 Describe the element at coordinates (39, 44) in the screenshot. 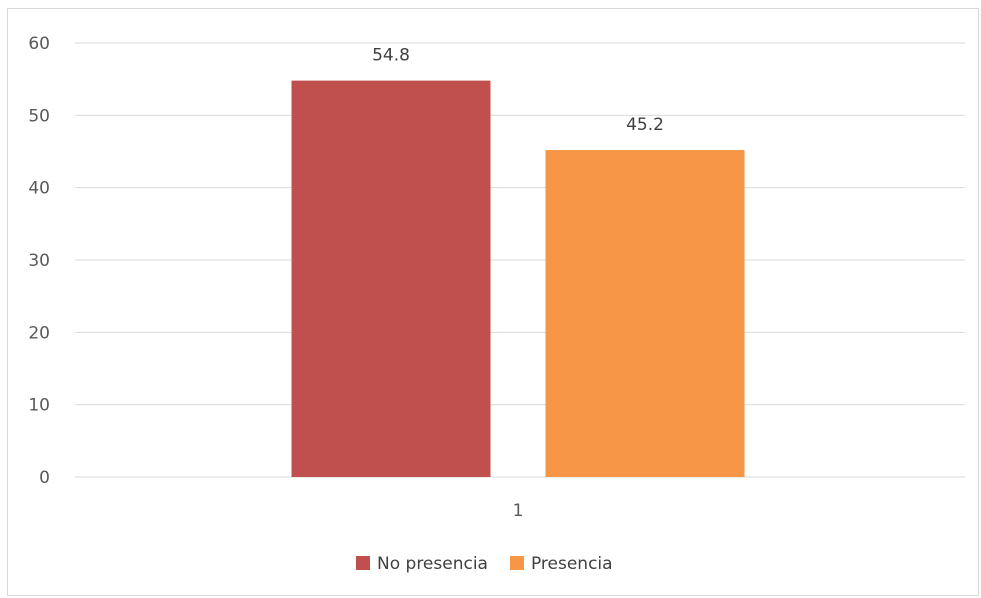

I see `y-tick-label: 60` at that location.